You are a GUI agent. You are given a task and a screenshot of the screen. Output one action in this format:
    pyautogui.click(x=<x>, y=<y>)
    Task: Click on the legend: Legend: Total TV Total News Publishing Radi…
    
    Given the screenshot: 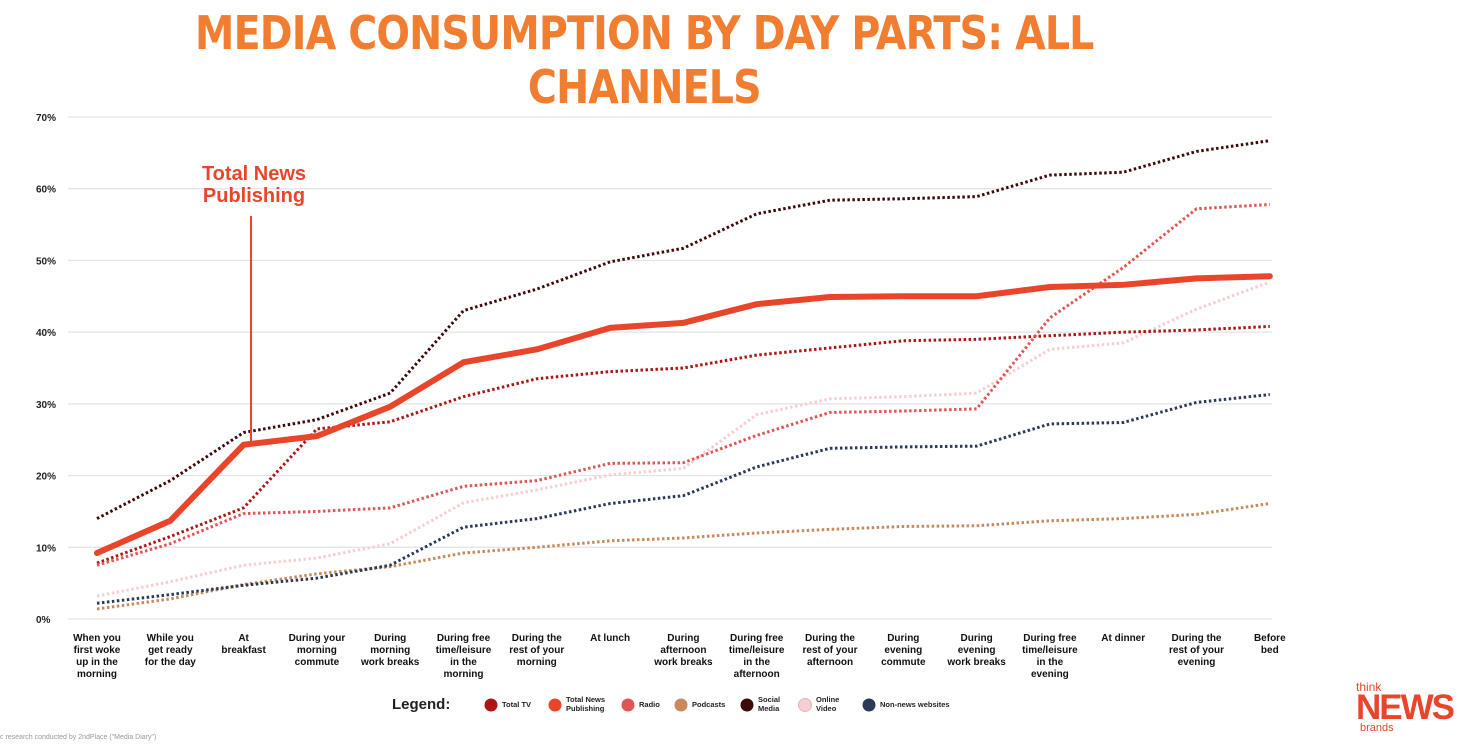 What is the action you would take?
    pyautogui.click(x=671, y=704)
    